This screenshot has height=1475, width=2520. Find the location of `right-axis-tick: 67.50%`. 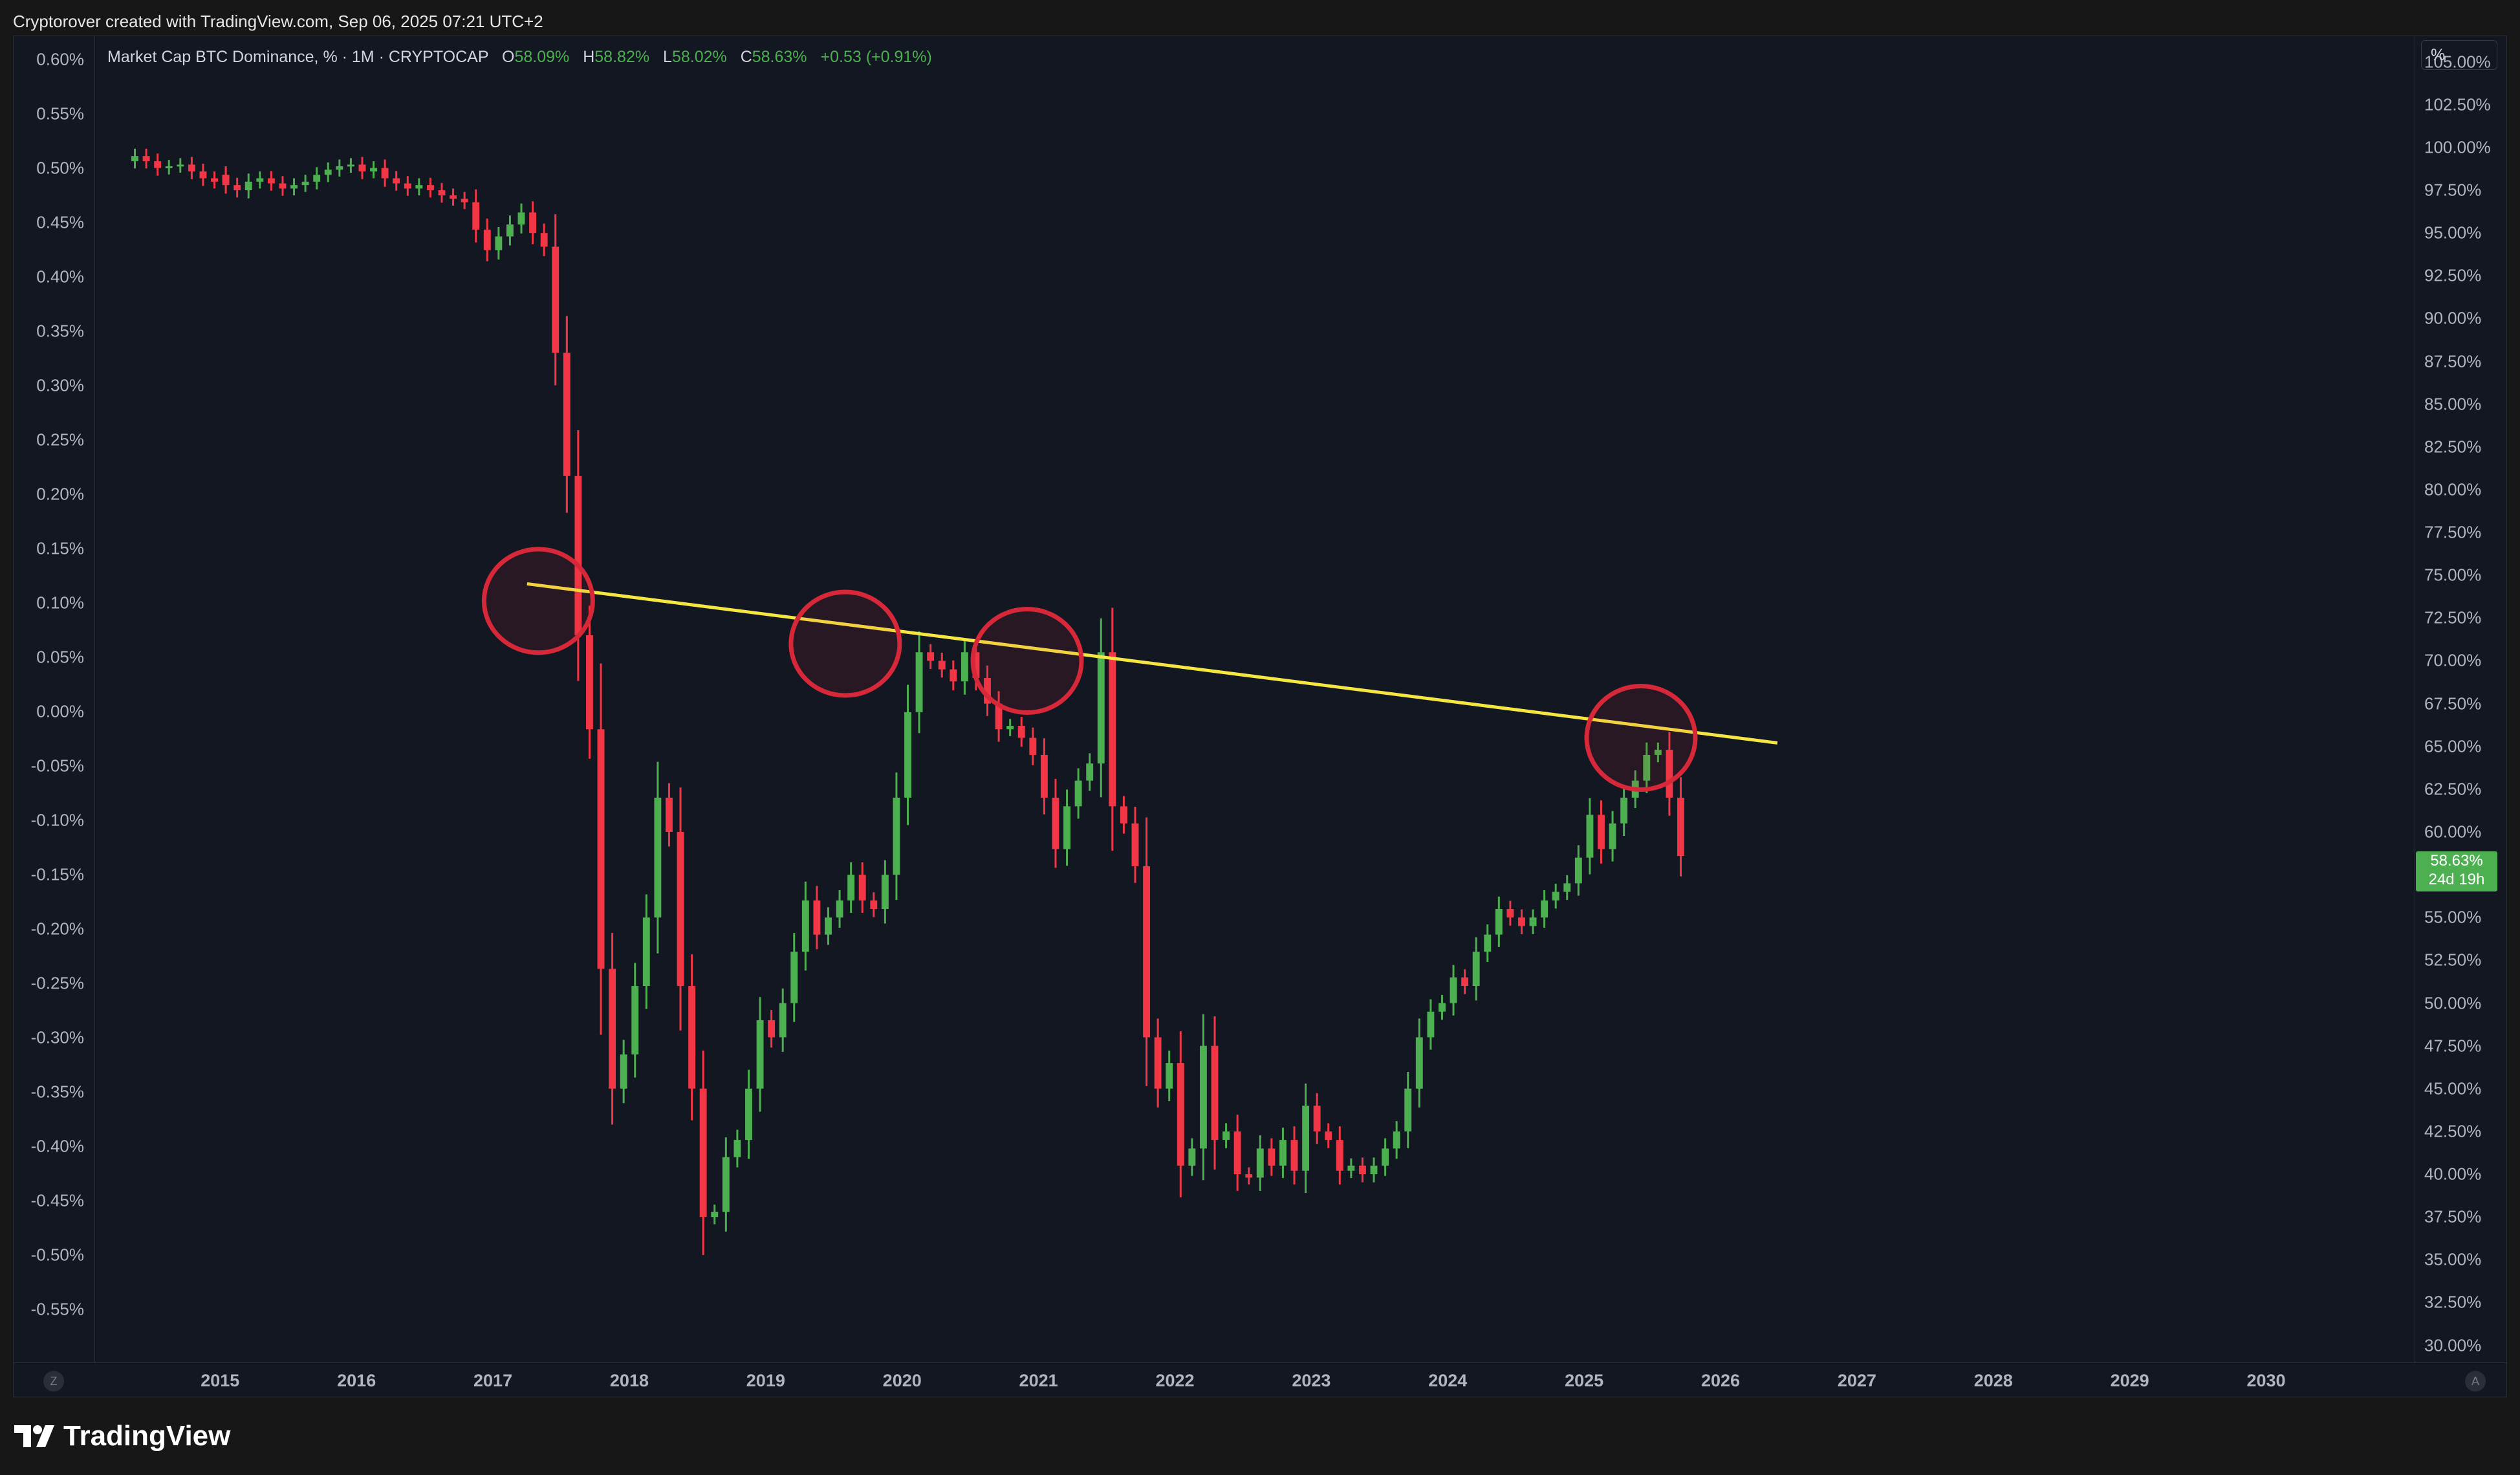

right-axis-tick: 67.50% is located at coordinates (2453, 704).